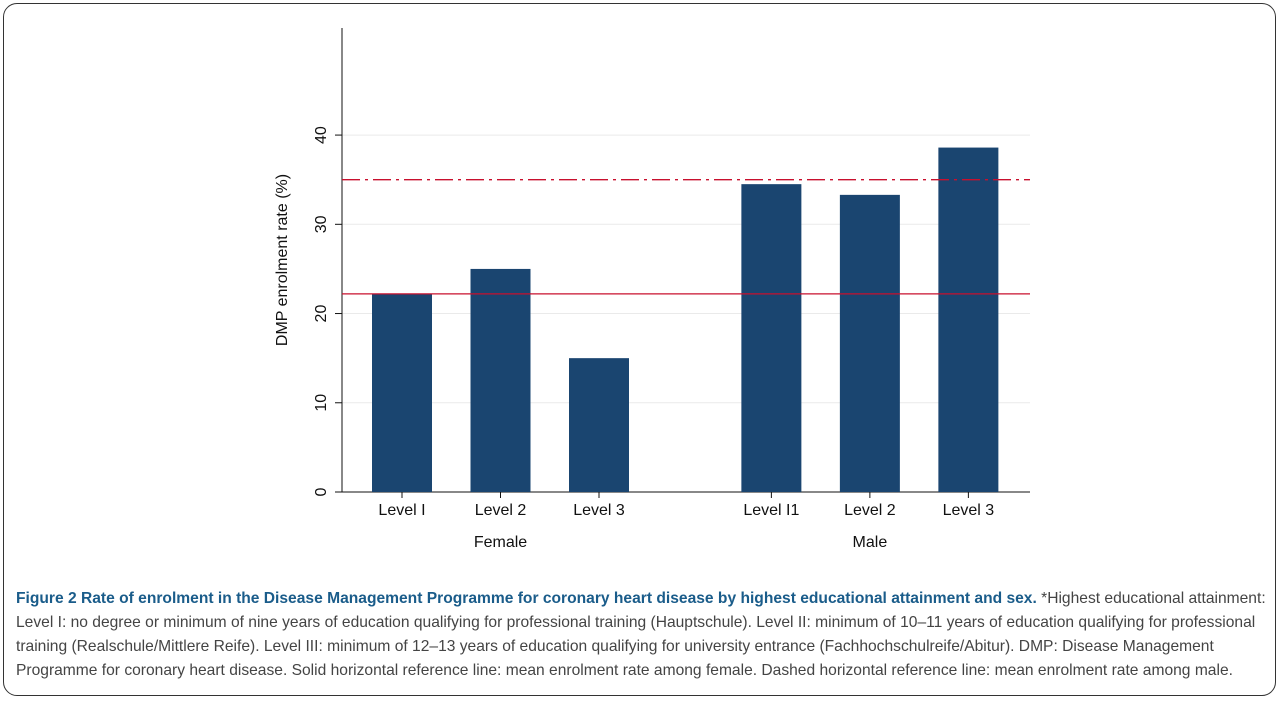 The width and height of the screenshot is (1281, 701). I want to click on y-axis-label: DMP enrolment rate (%), so click(282, 260).